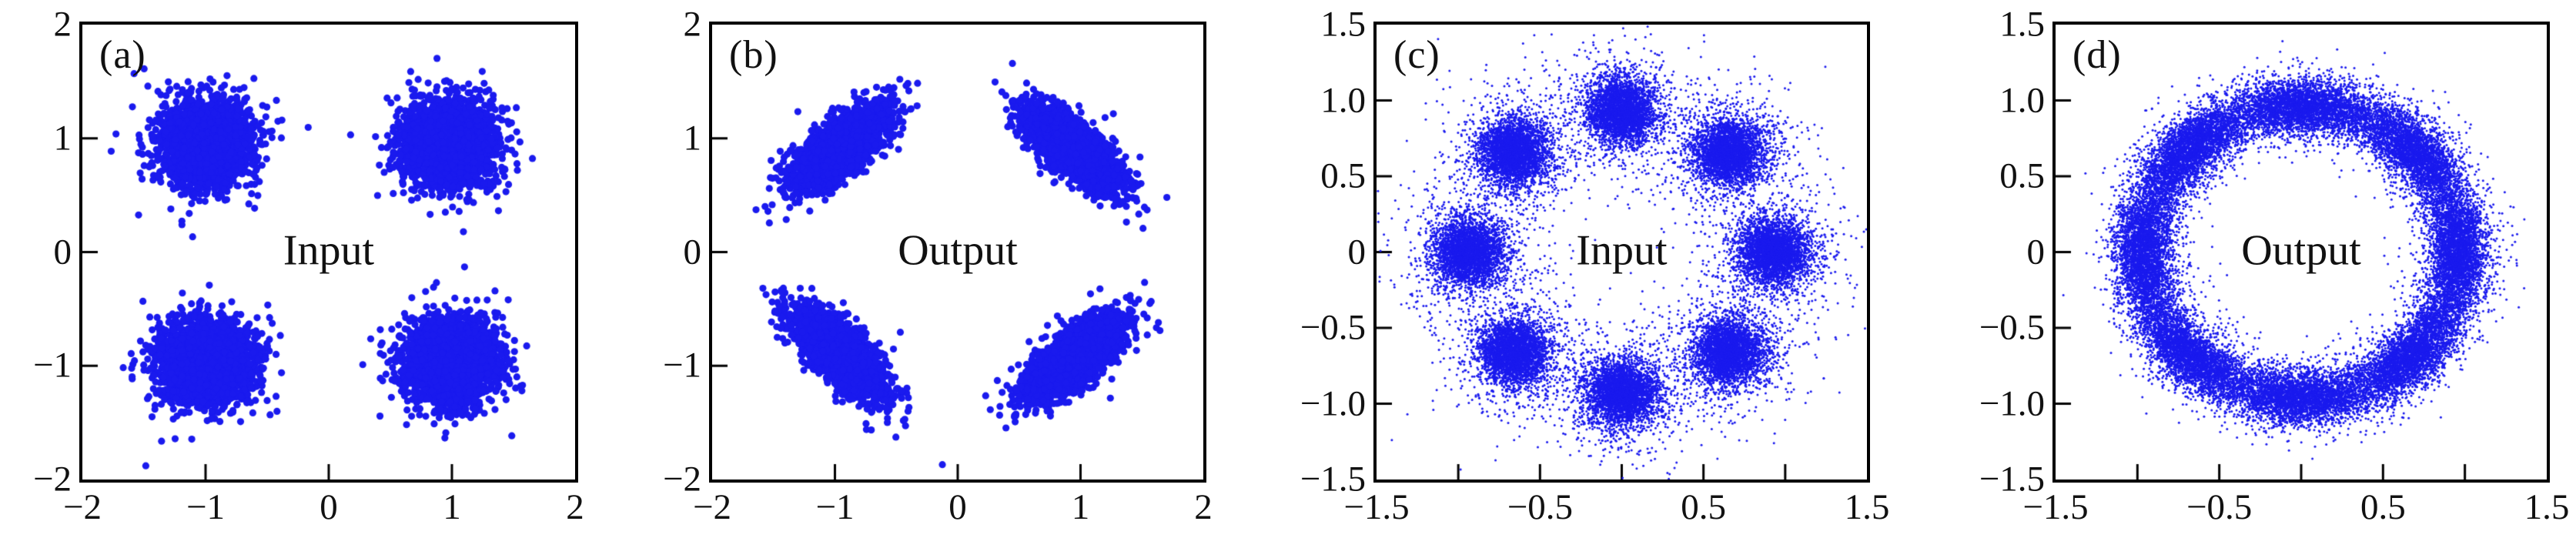 This screenshot has height=538, width=2576. Describe the element at coordinates (753, 55) in the screenshot. I see `panel-label-b: (b)` at that location.